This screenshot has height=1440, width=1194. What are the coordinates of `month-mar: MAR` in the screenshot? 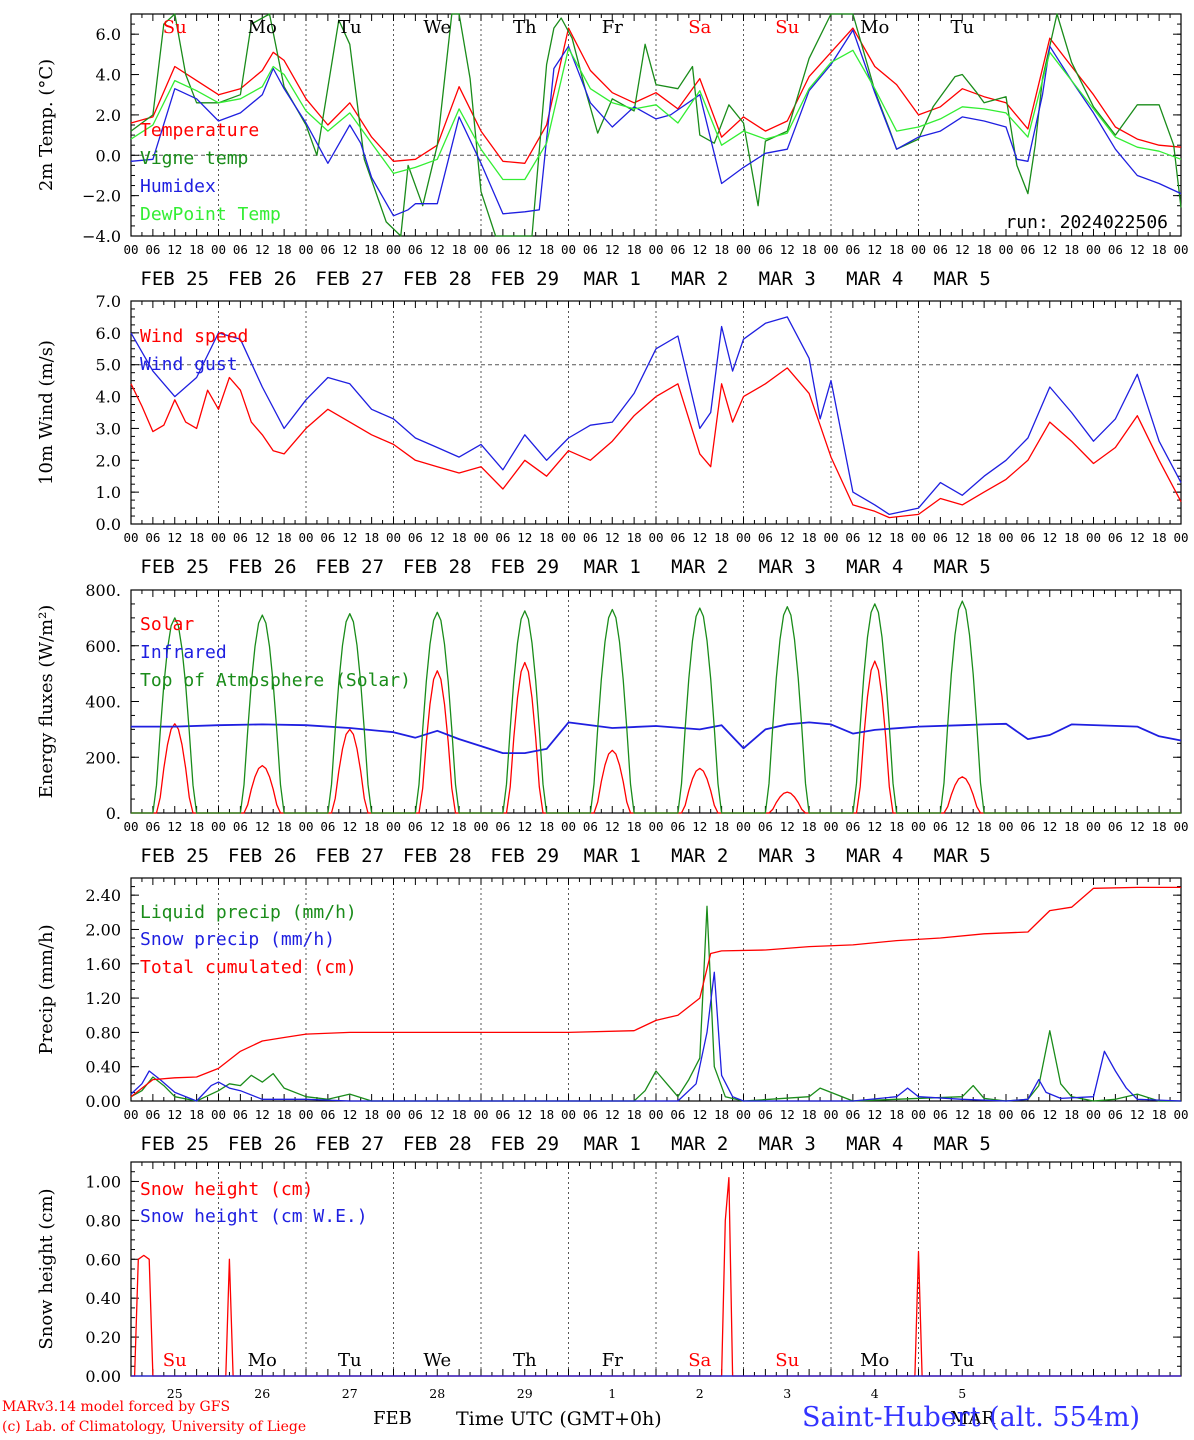 It's located at (972, 1418).